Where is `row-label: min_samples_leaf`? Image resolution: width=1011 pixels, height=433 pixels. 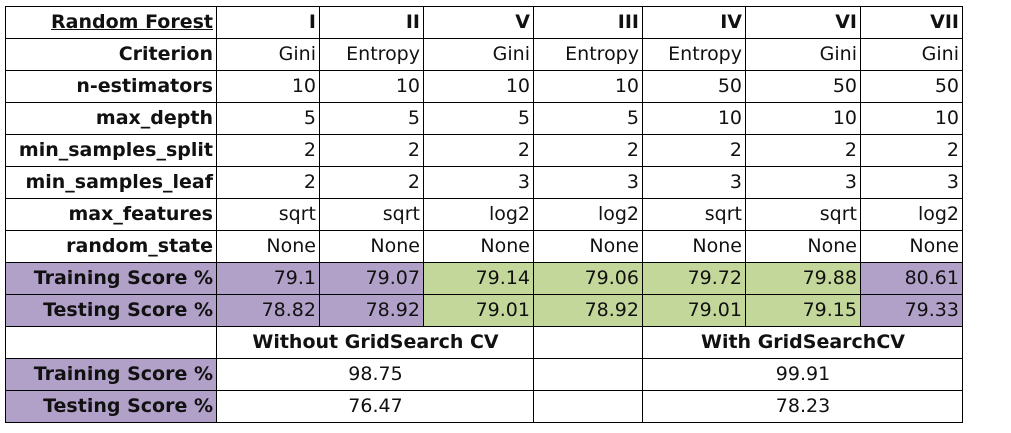 row-label: min_samples_leaf is located at coordinates (111, 182).